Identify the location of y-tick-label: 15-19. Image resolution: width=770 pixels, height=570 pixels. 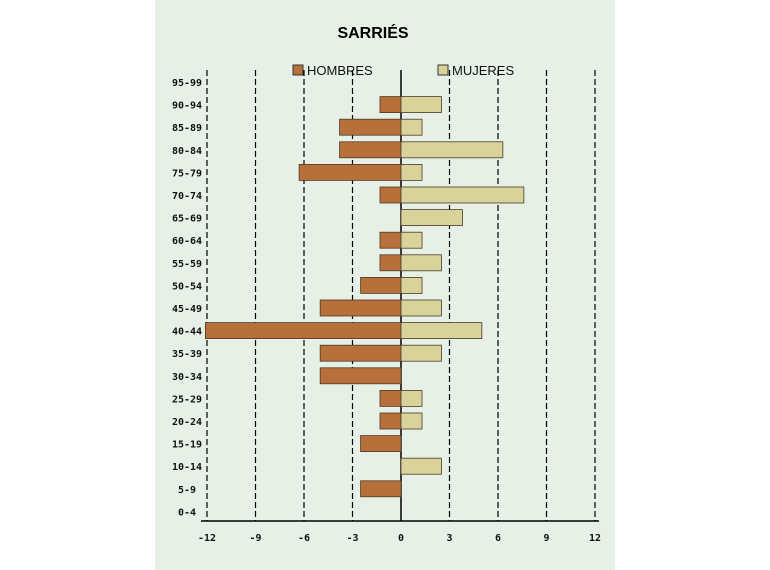
(187, 445).